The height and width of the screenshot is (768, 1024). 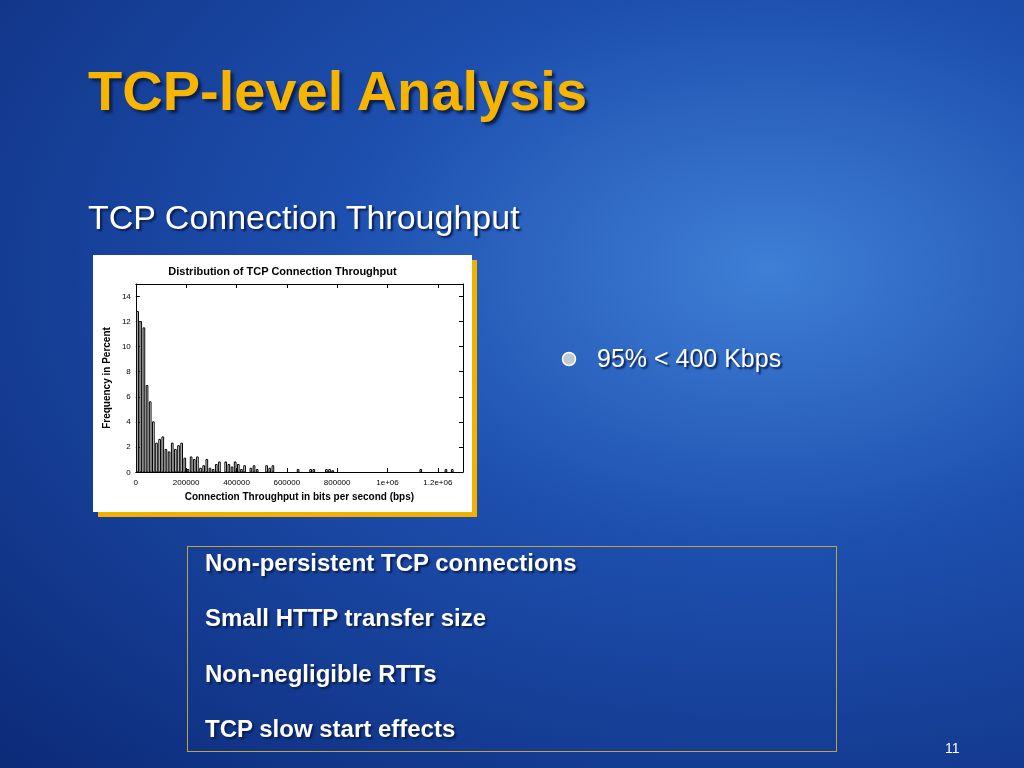 What do you see at coordinates (299, 496) in the screenshot?
I see `x-axis-title: Connection Throughput in bits per second (bps)` at bounding box center [299, 496].